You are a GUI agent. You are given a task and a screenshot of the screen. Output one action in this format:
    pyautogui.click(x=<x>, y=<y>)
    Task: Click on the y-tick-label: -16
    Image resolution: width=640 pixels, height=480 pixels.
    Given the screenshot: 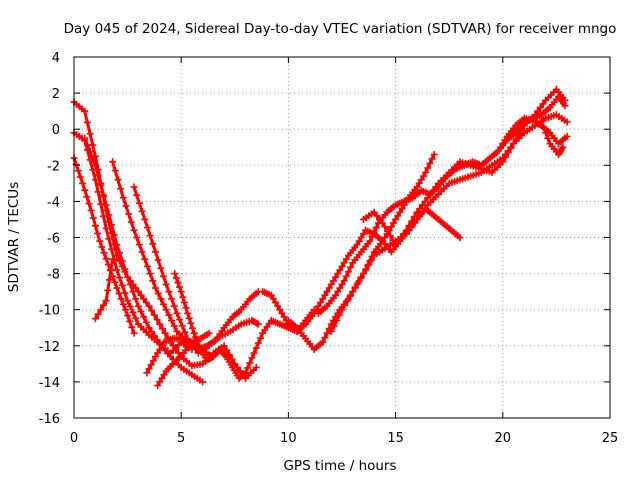 What is the action you would take?
    pyautogui.click(x=49, y=419)
    